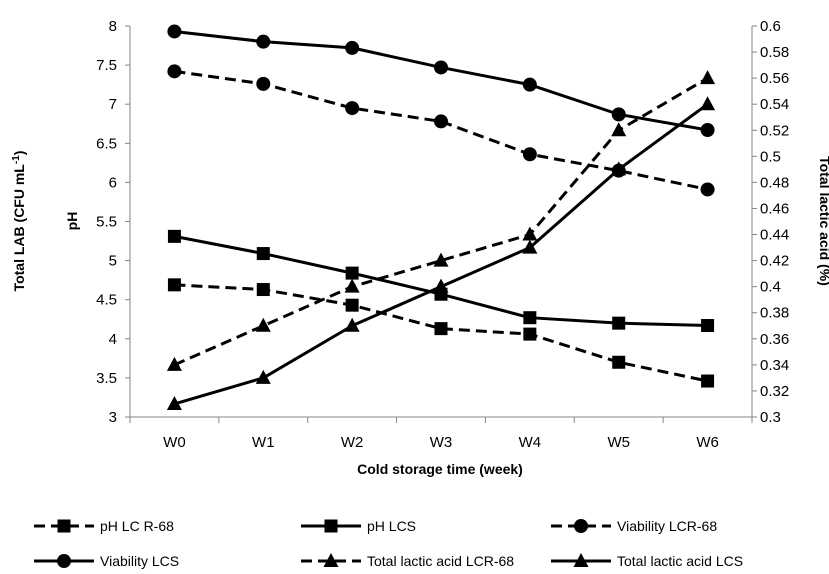 Image resolution: width=829 pixels, height=574 pixels. Describe the element at coordinates (770, 156) in the screenshot. I see `y-right-tick-label: 0.5` at that location.